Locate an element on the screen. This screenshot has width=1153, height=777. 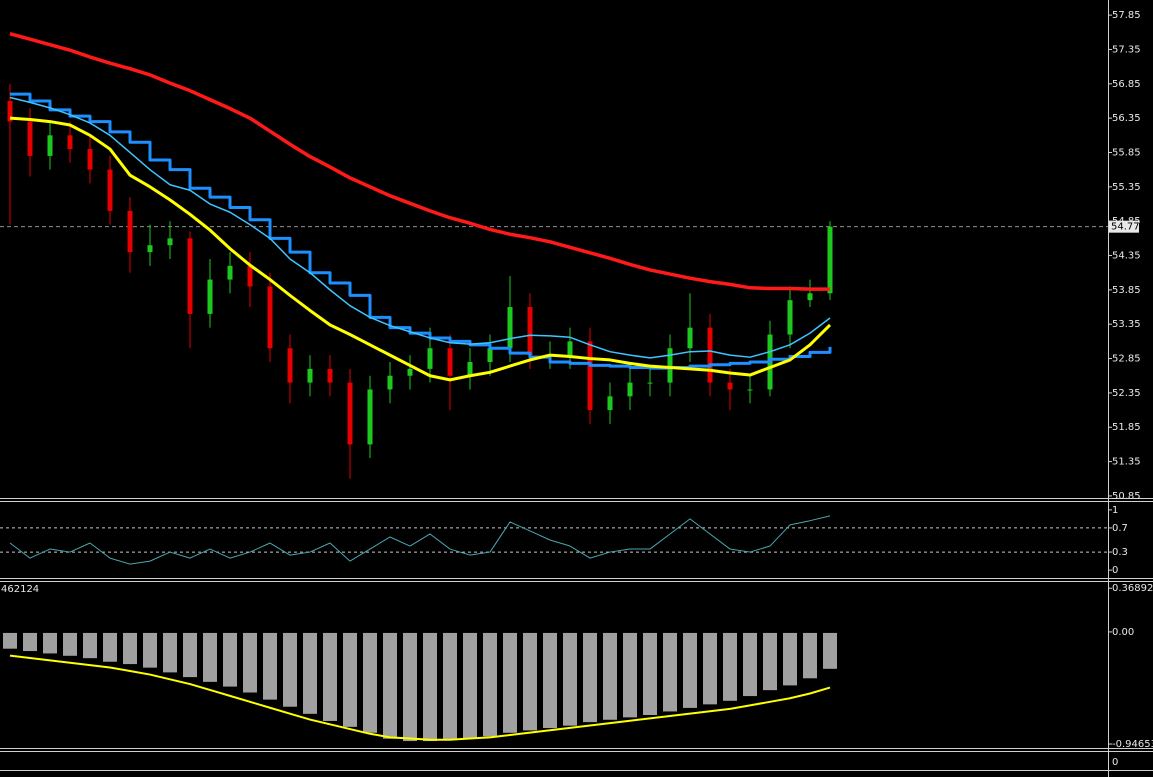
y-tick-label: 53.85 is located at coordinates (1126, 290).